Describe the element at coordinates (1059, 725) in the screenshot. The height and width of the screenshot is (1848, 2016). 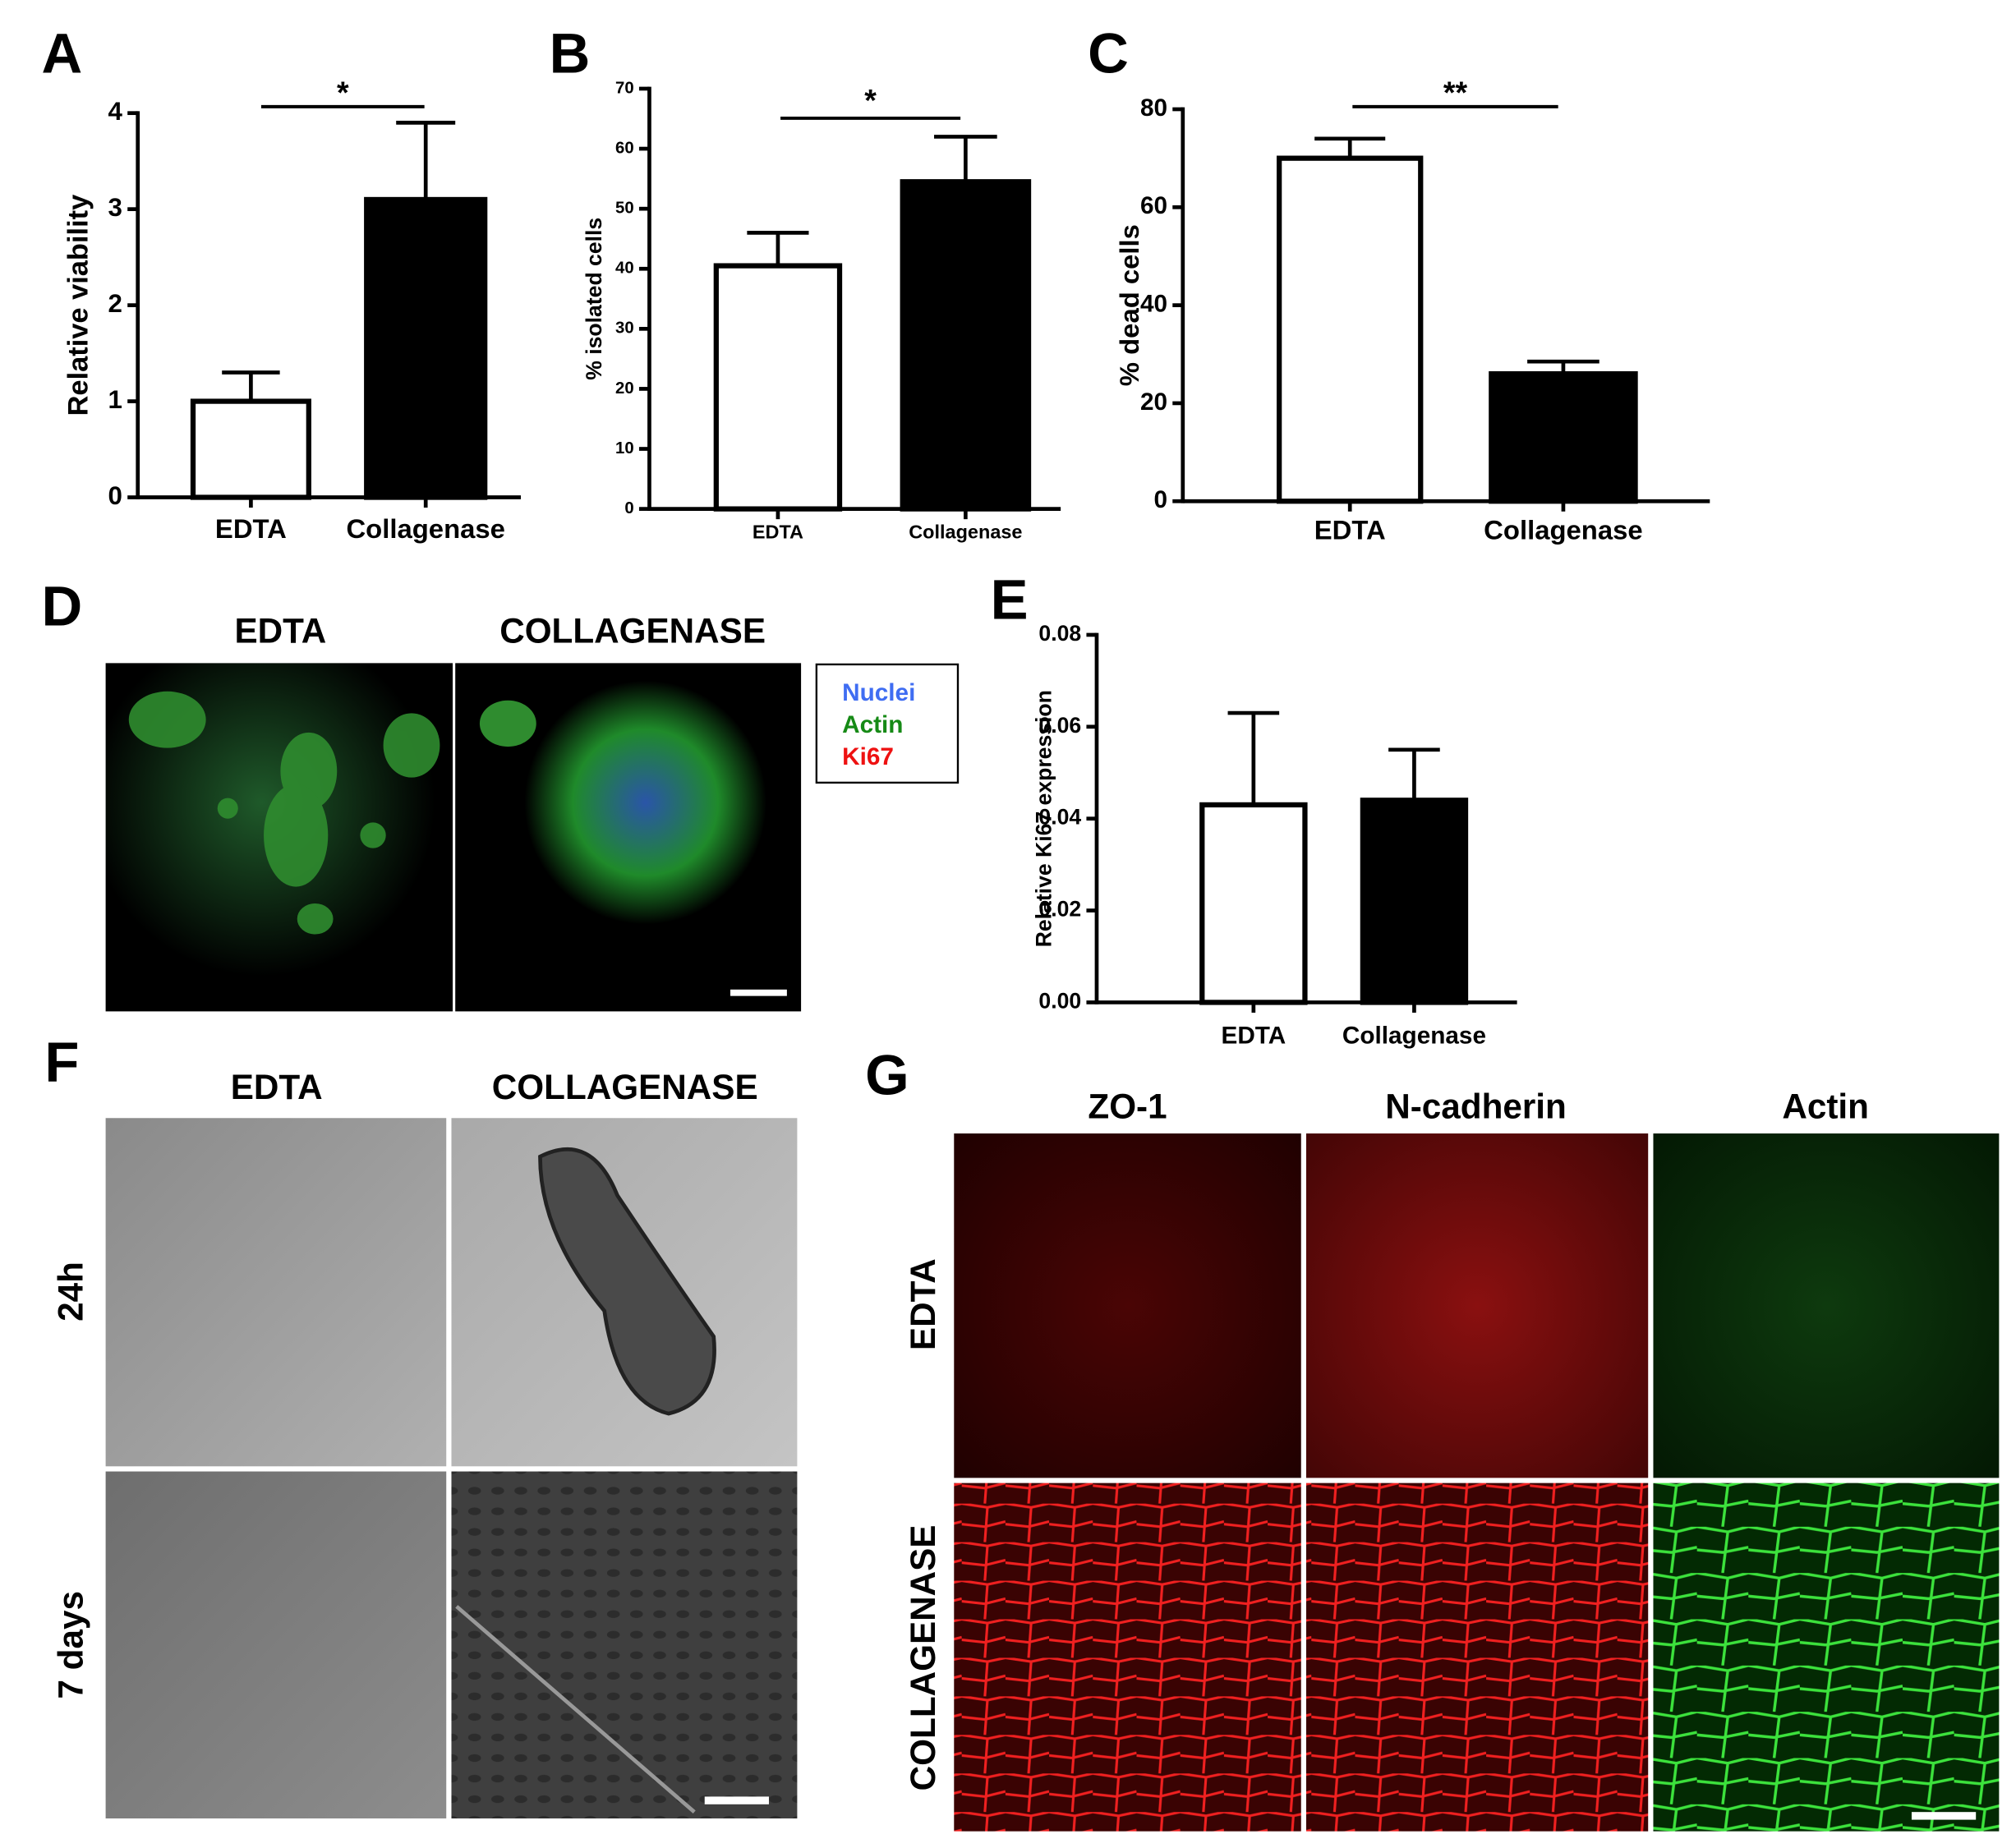
I see `y-tick-label: 0.06` at that location.